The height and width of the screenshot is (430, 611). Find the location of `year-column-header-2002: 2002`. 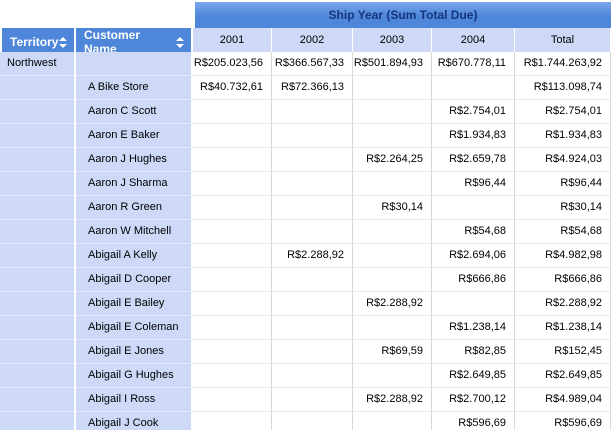

year-column-header-2002: 2002 is located at coordinates (312, 42).